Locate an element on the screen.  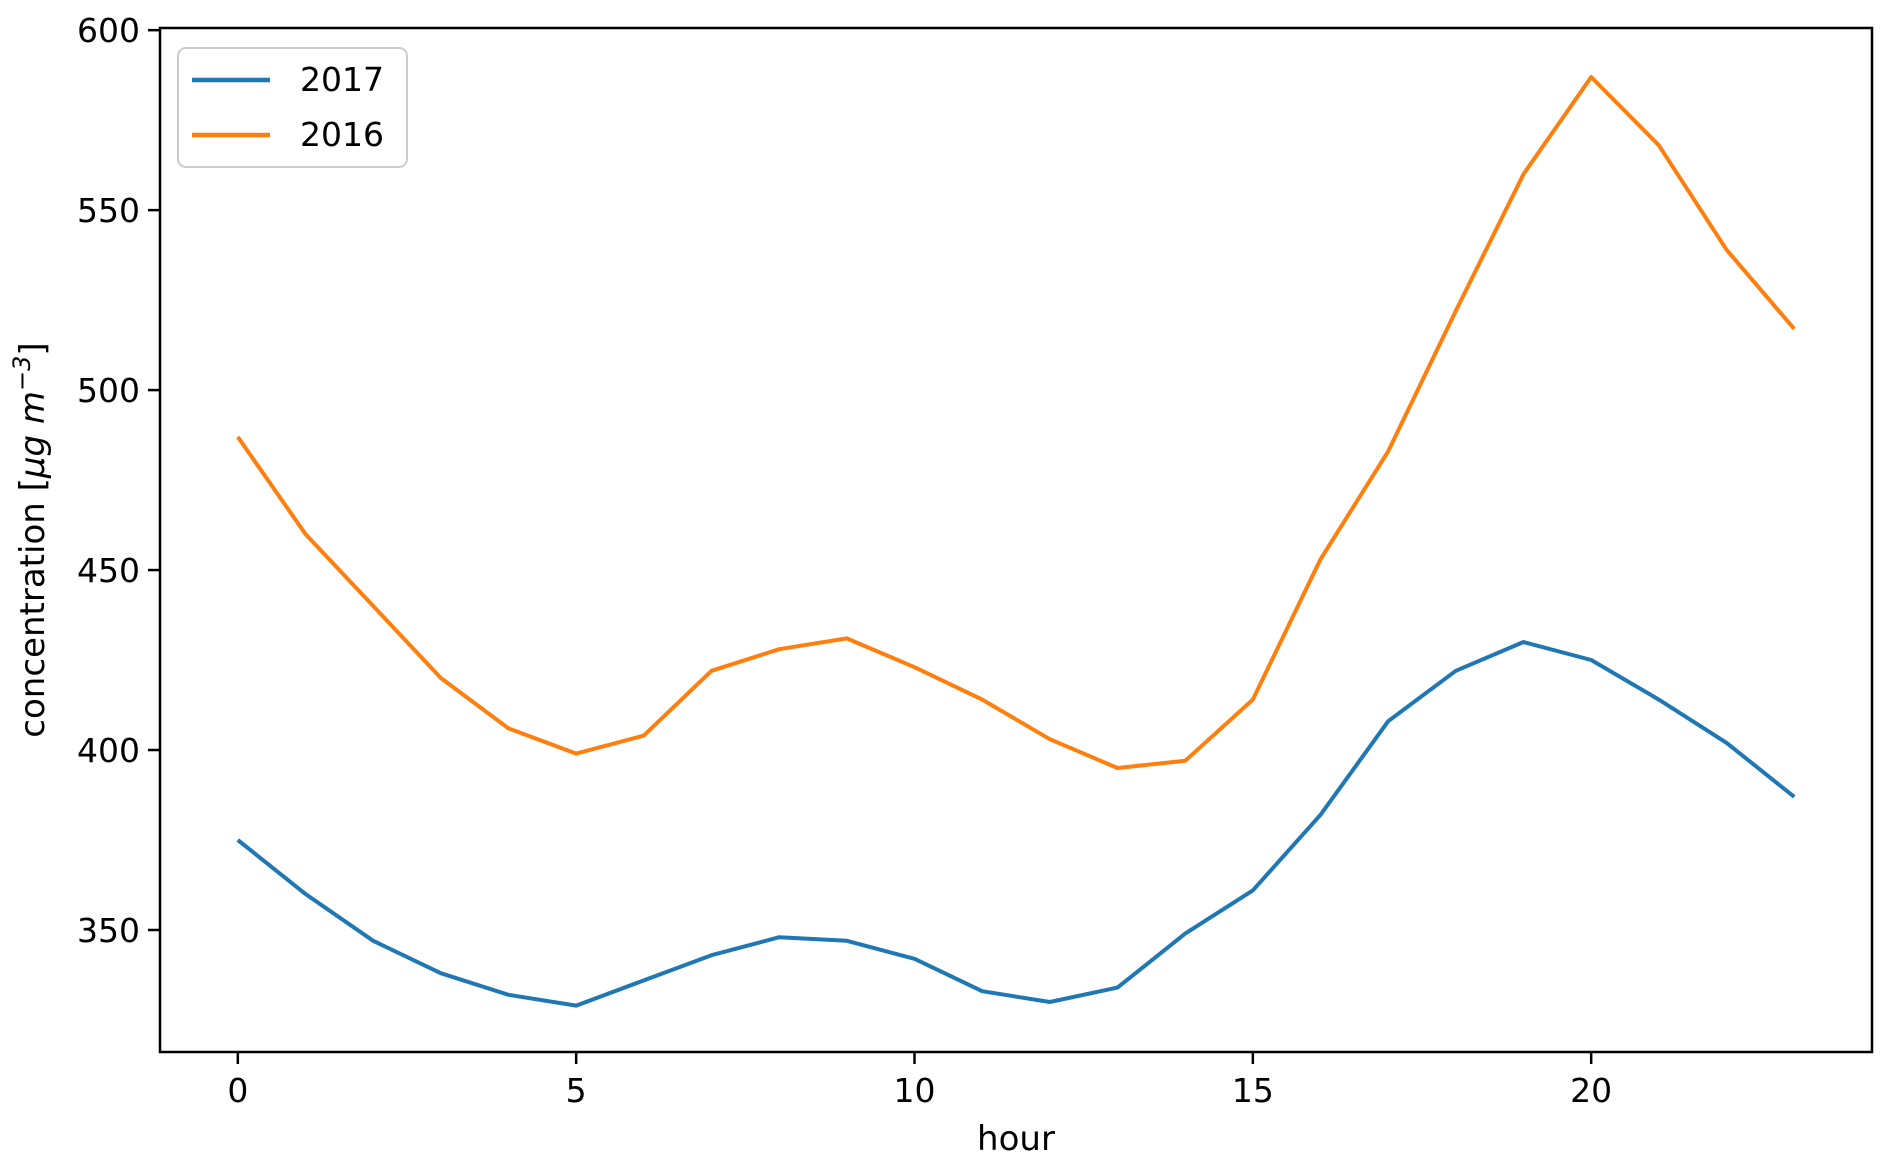
y-tick-label: 600 is located at coordinates (108, 30).